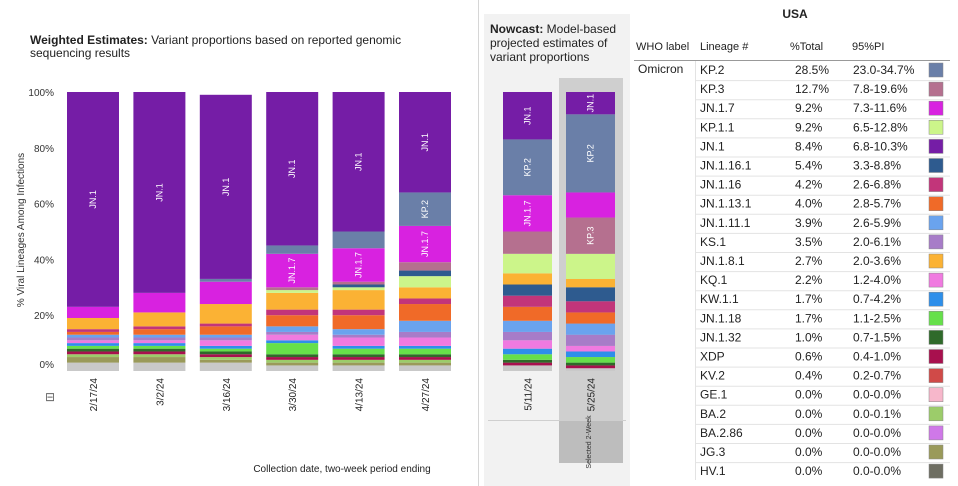 This screenshot has height=486, width=958. I want to click on table-row-jg-3: JG.3 0.0% 0.0-0.0%, so click(823, 451).